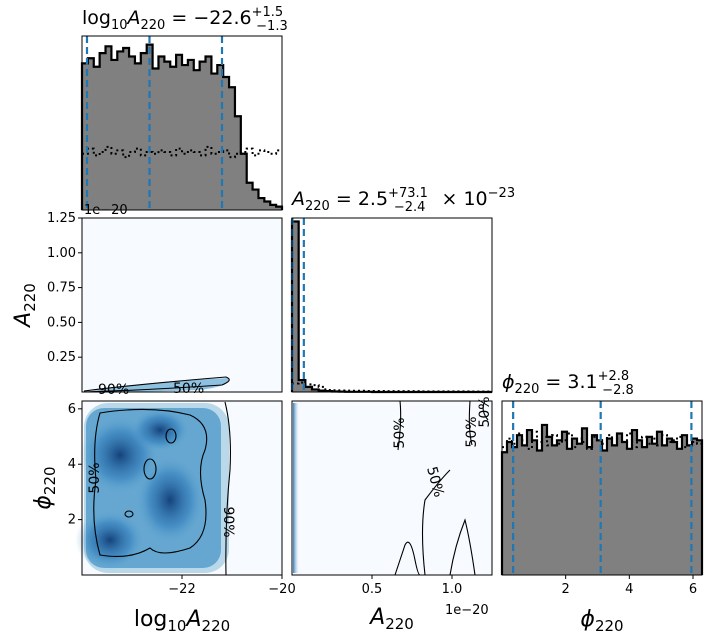 This screenshot has height=642, width=712. I want to click on contour-label-A-phi-4: 50%, so click(485, 411).